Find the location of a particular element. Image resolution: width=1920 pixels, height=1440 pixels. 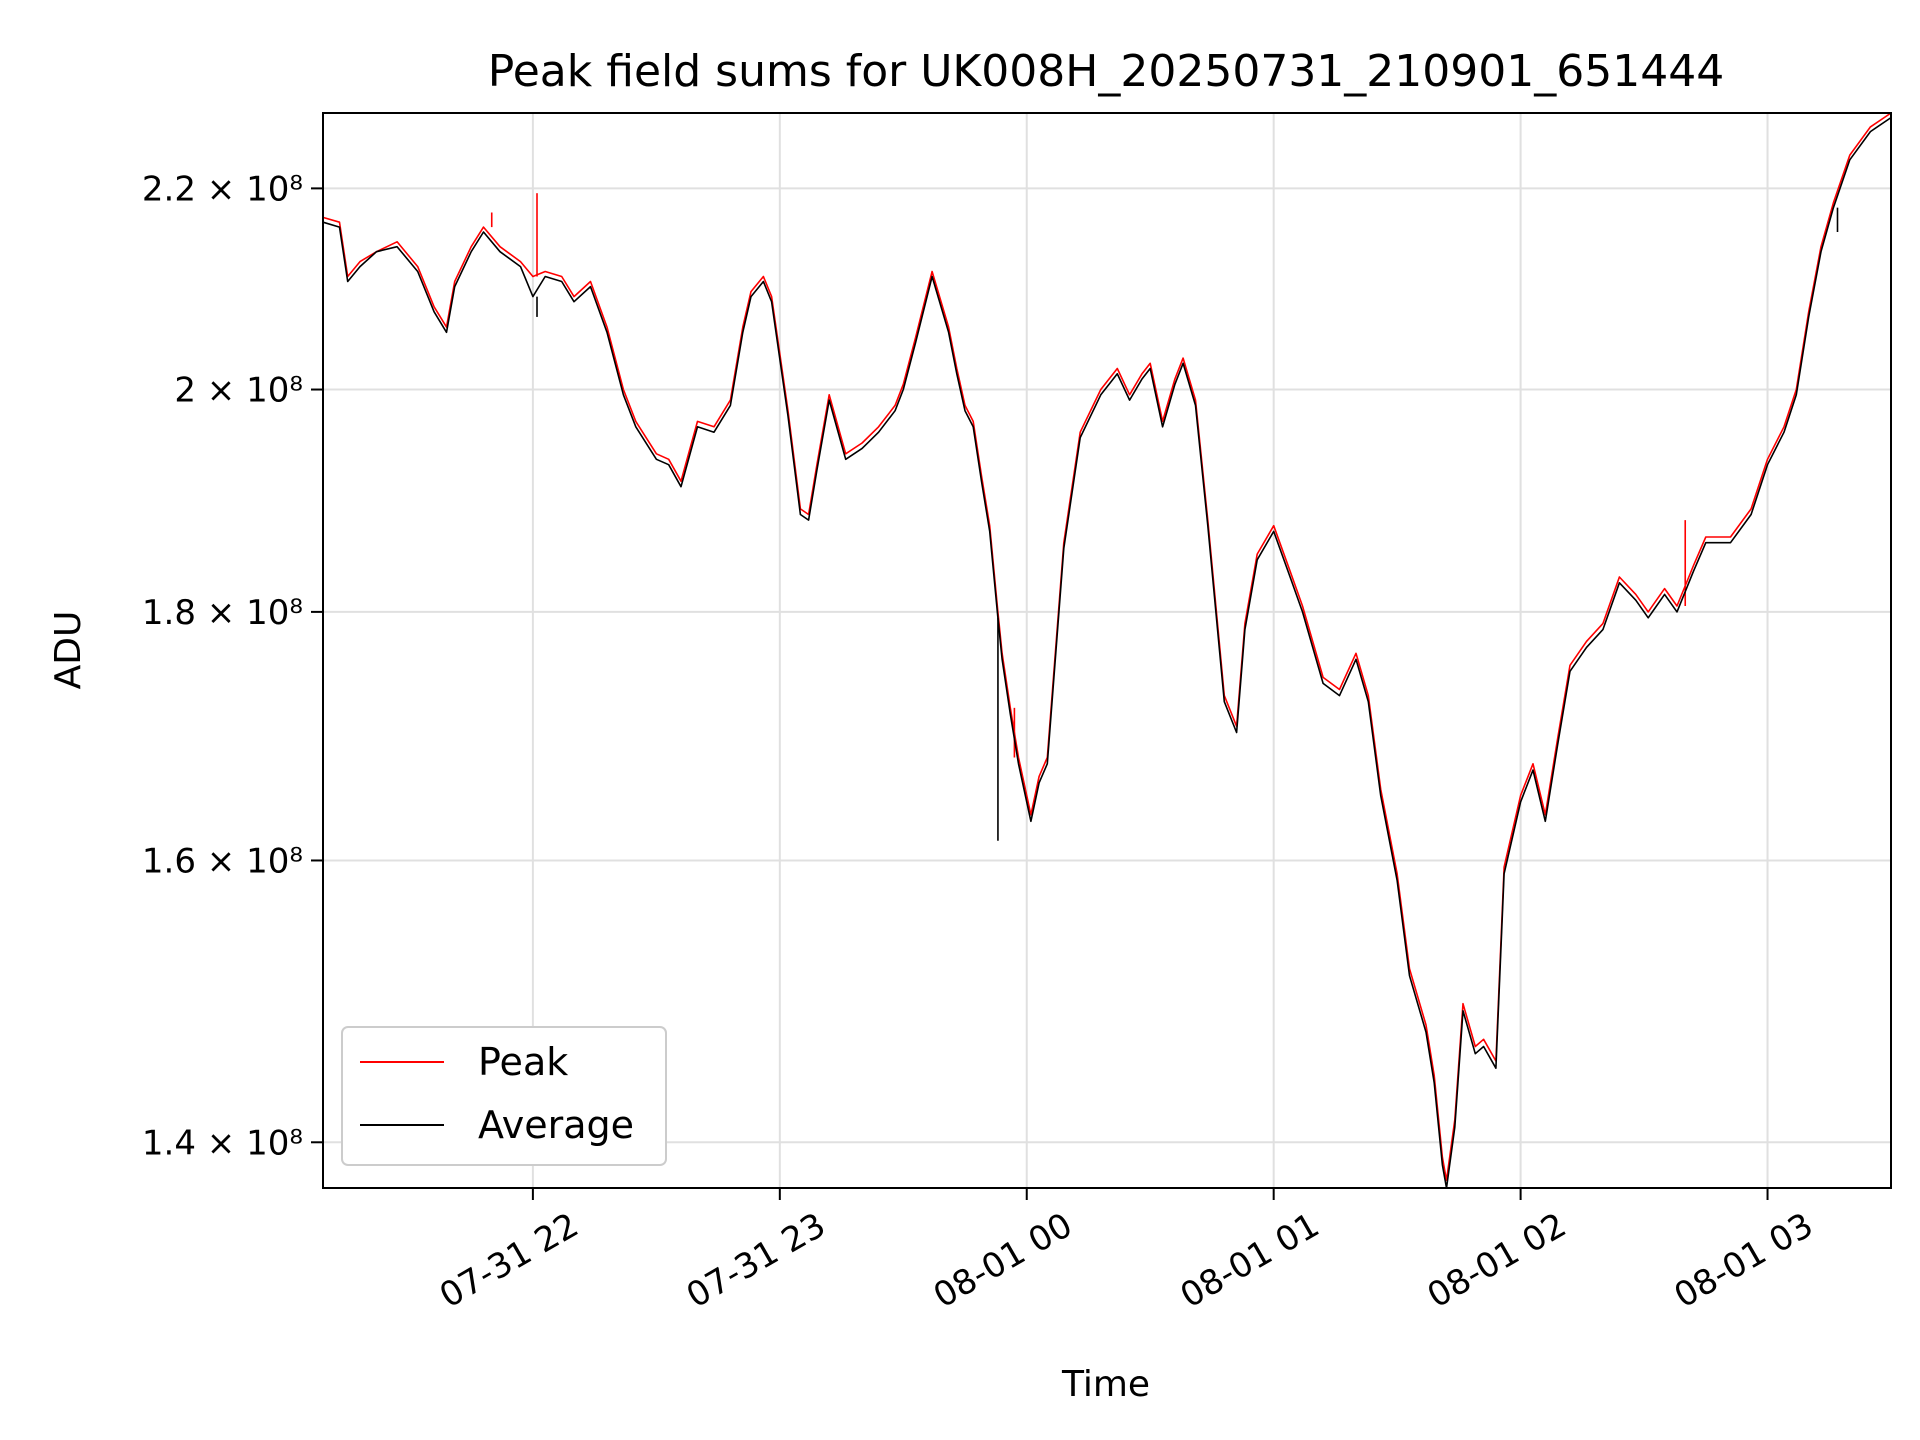

y-axis-title: ADU is located at coordinates (68, 650).